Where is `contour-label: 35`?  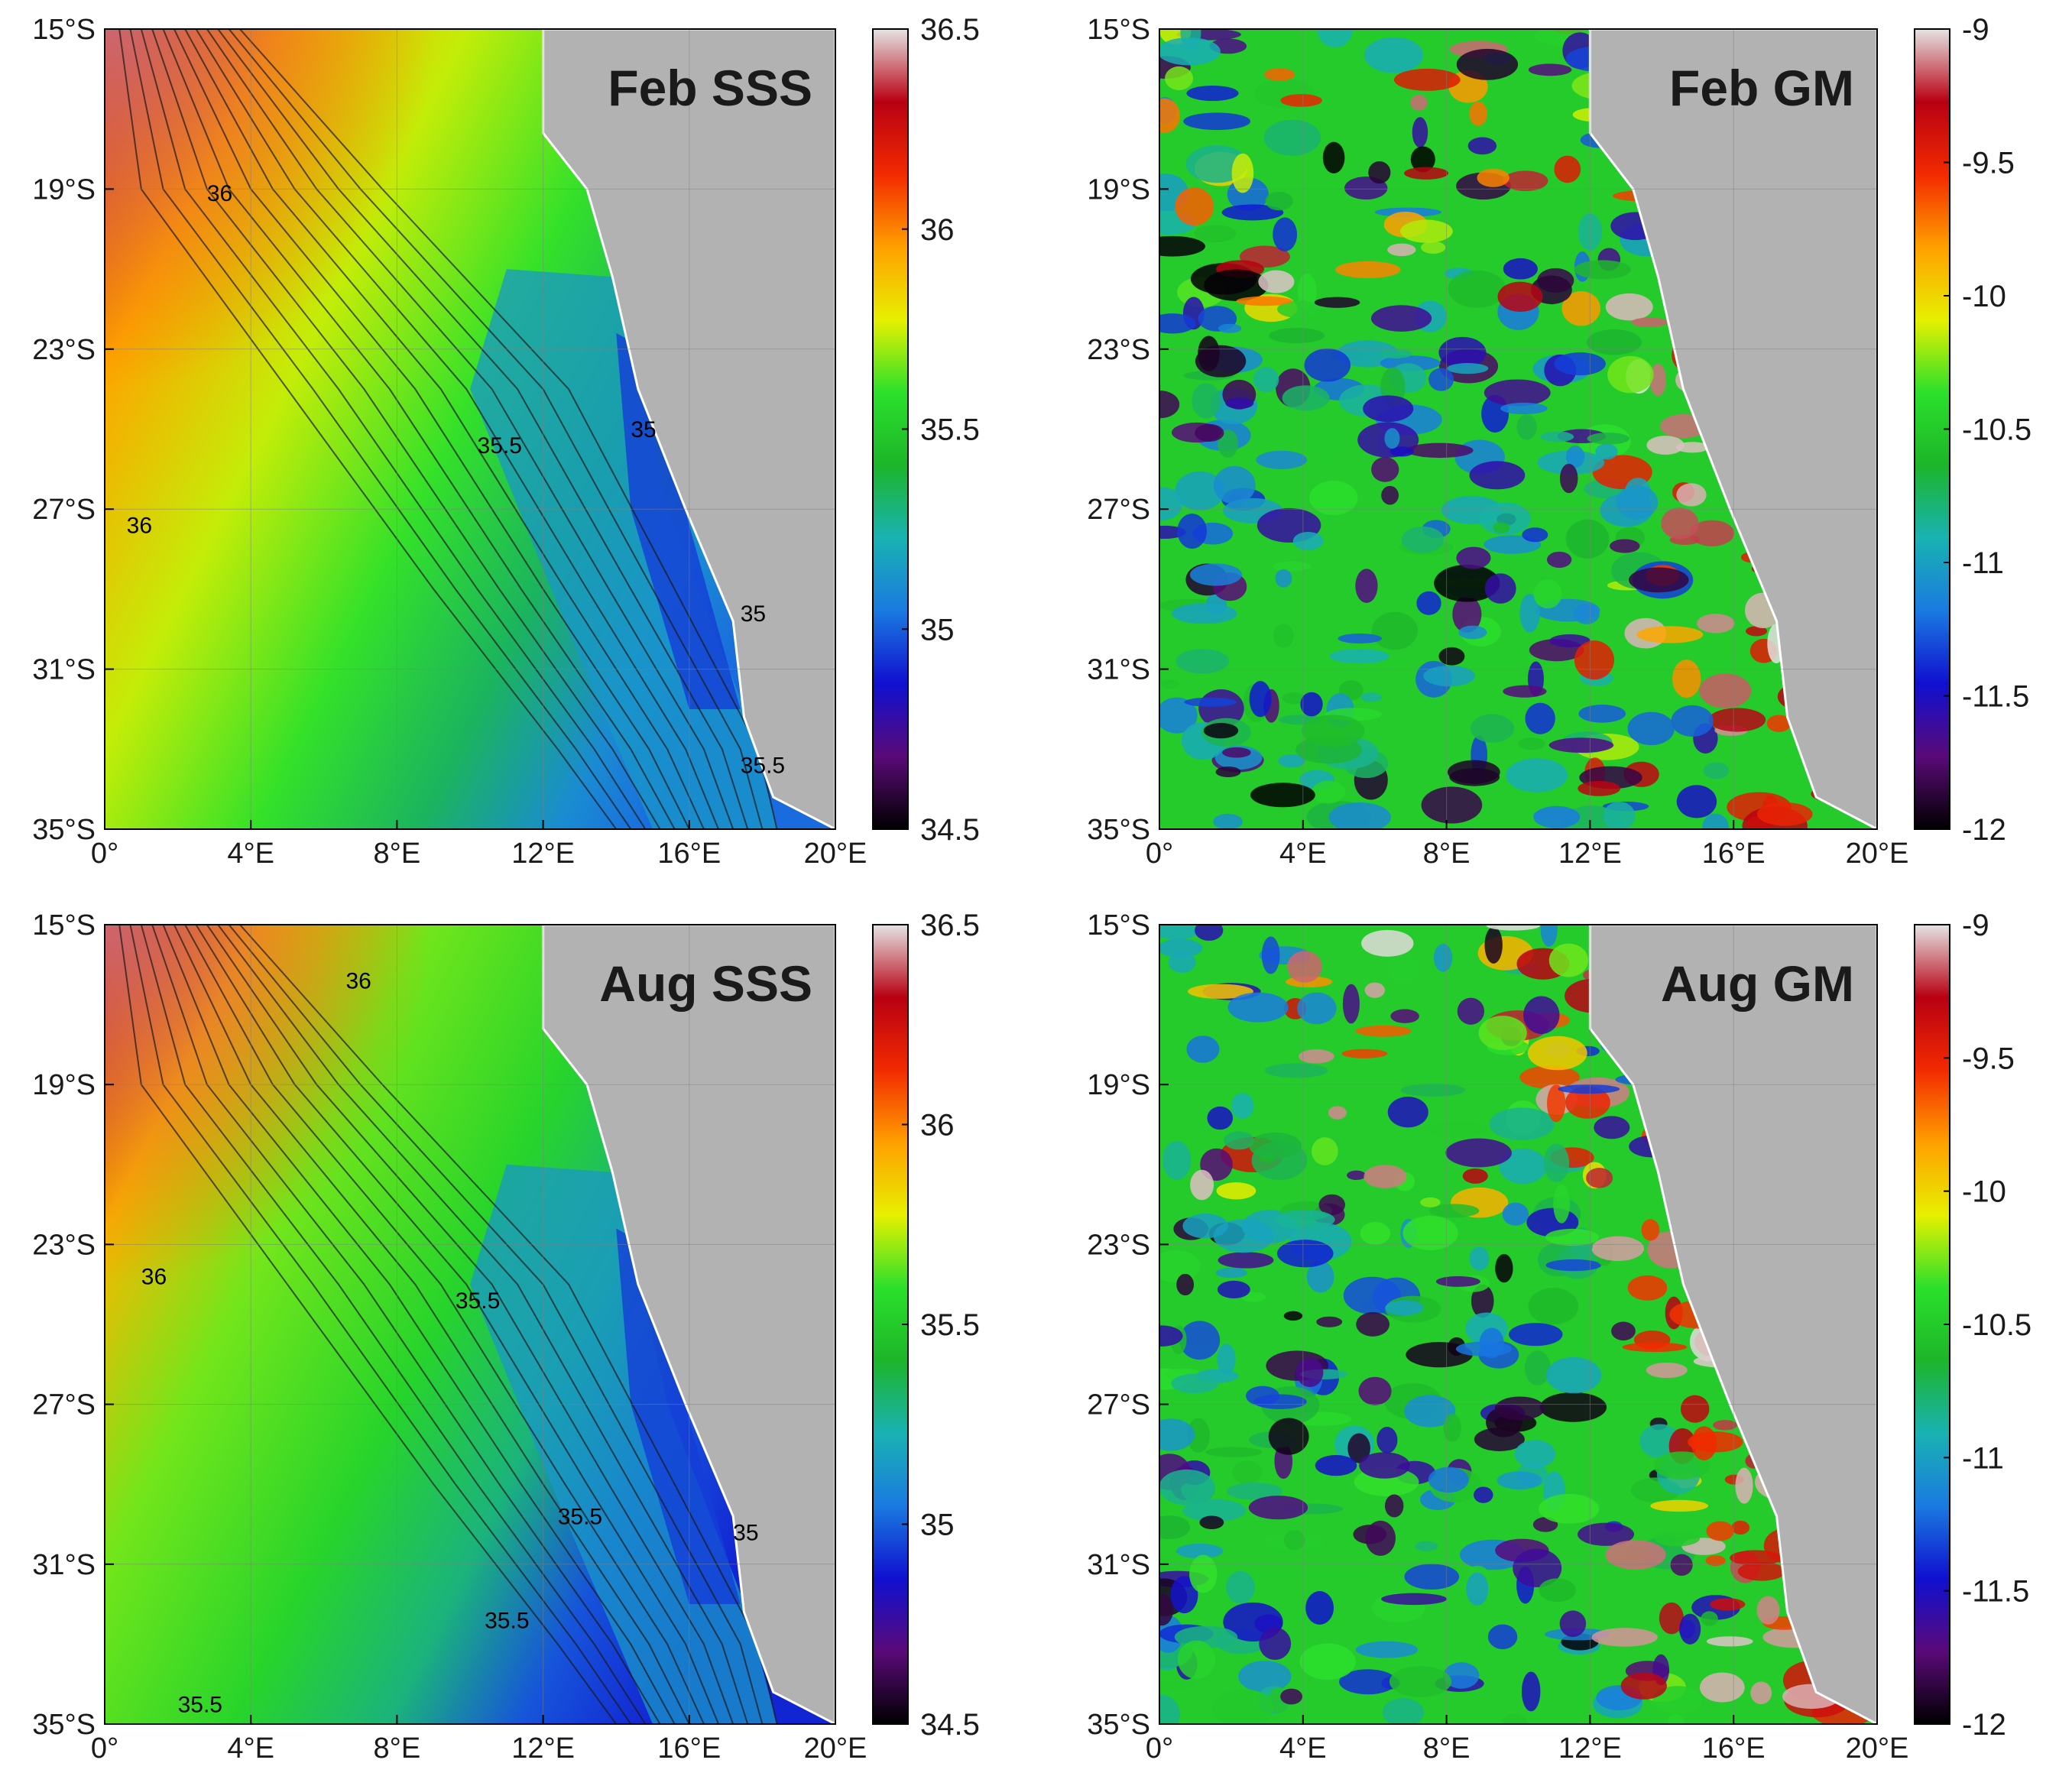 contour-label: 35 is located at coordinates (745, 1532).